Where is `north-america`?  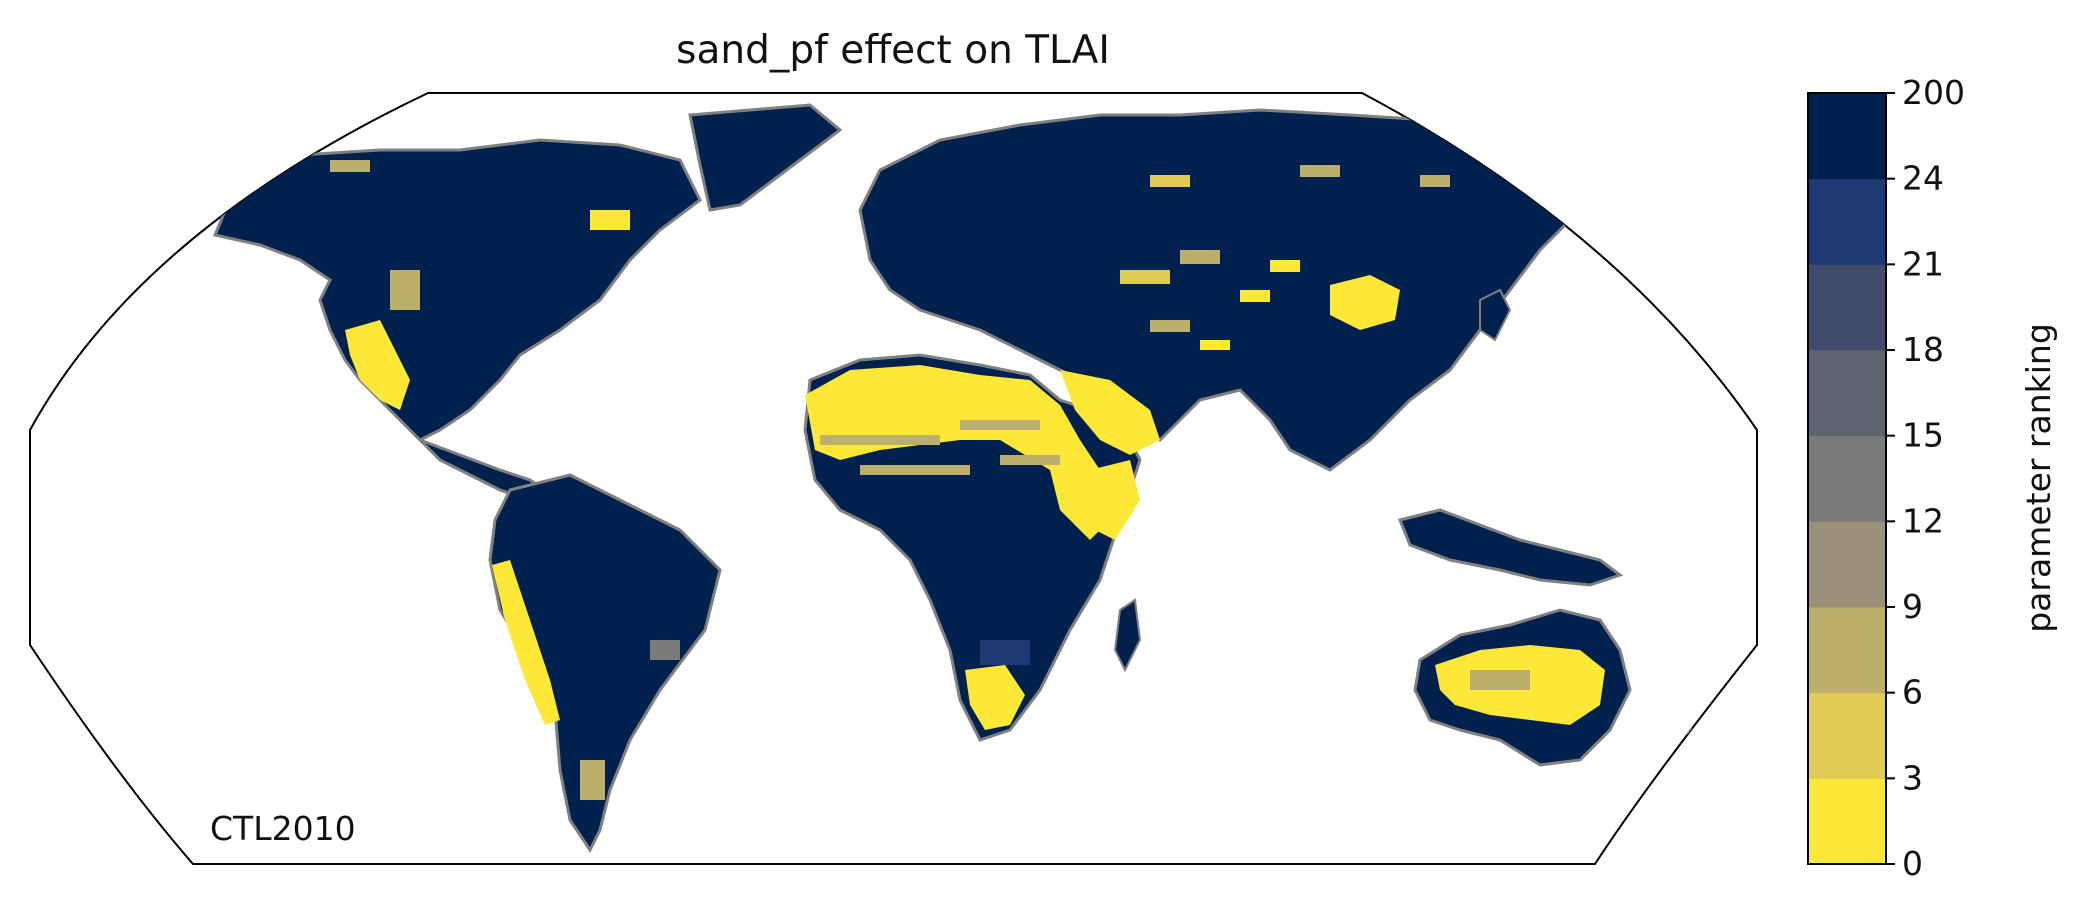 north-america is located at coordinates (457, 290).